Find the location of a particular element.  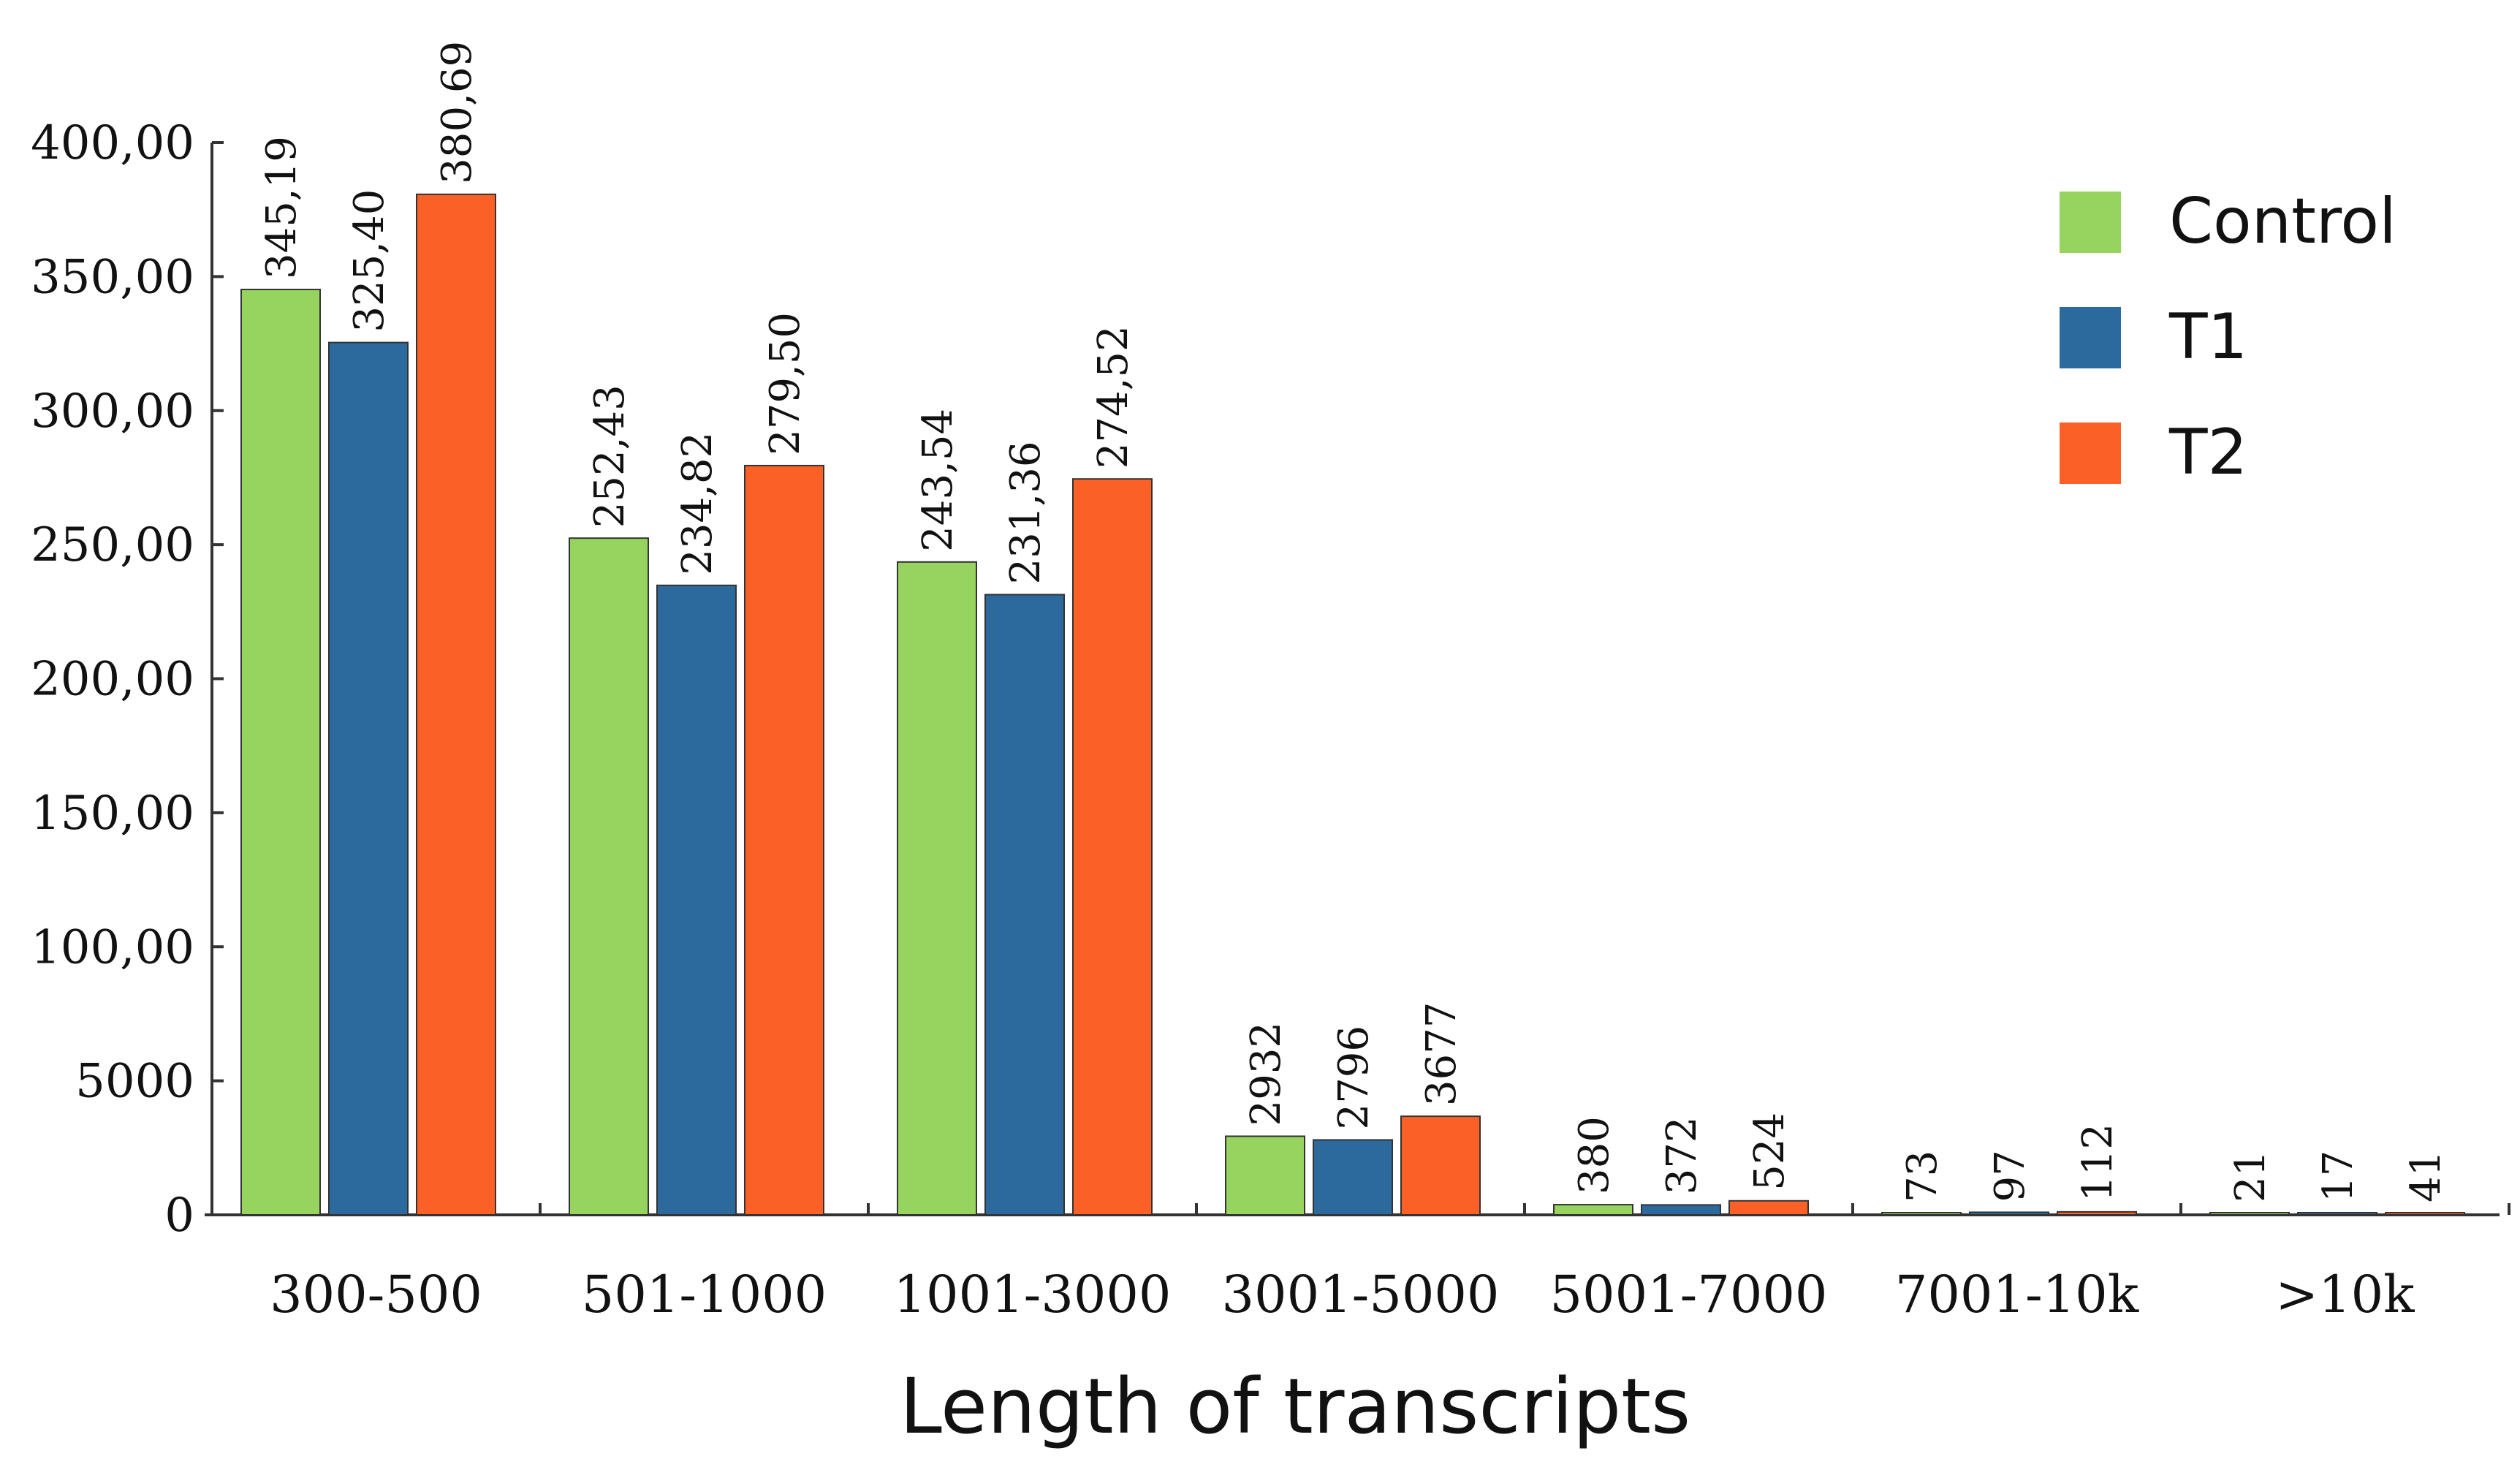

data-label-control-2: 243,54 is located at coordinates (938, 480).